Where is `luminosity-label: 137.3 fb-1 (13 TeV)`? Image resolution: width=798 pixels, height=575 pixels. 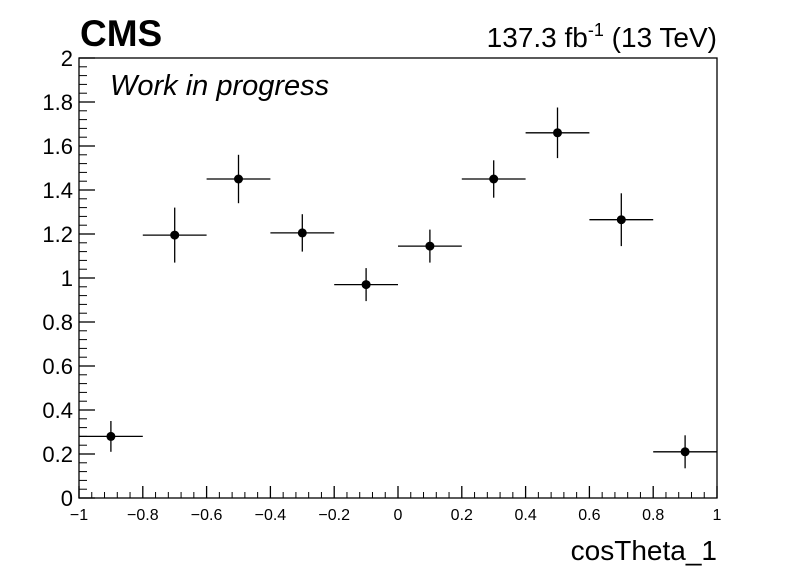 luminosity-label: 137.3 fb-1 (13 TeV) is located at coordinates (602, 36).